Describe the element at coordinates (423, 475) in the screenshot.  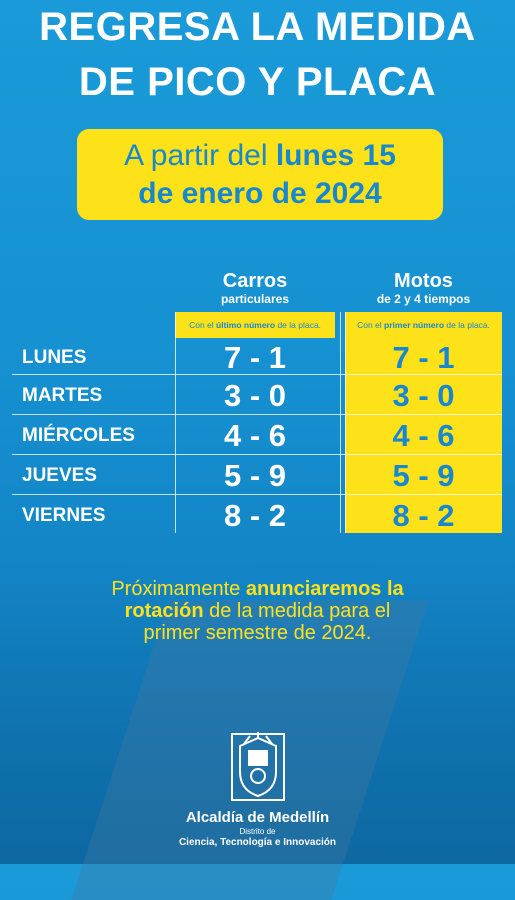
I see `motos-value: 5 - 9` at that location.